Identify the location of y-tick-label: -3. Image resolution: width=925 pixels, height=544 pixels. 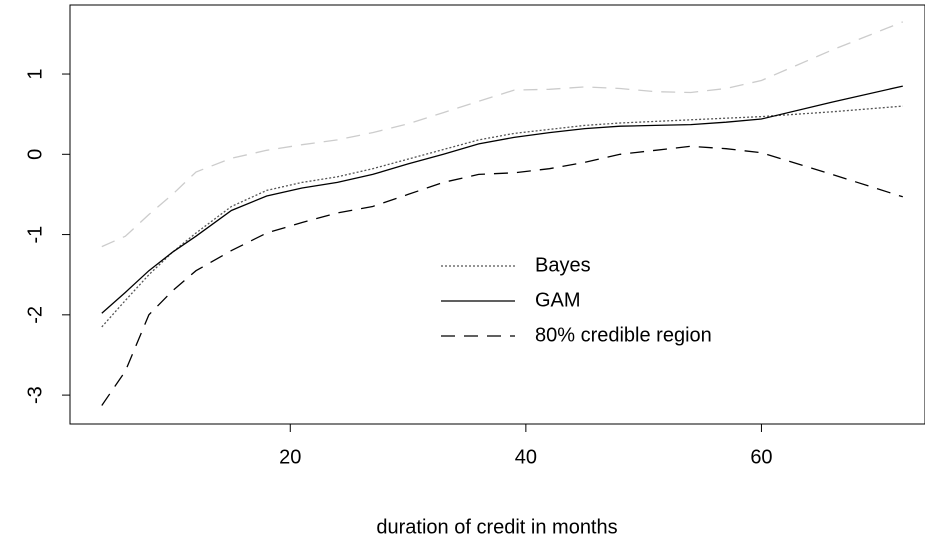
(35, 395).